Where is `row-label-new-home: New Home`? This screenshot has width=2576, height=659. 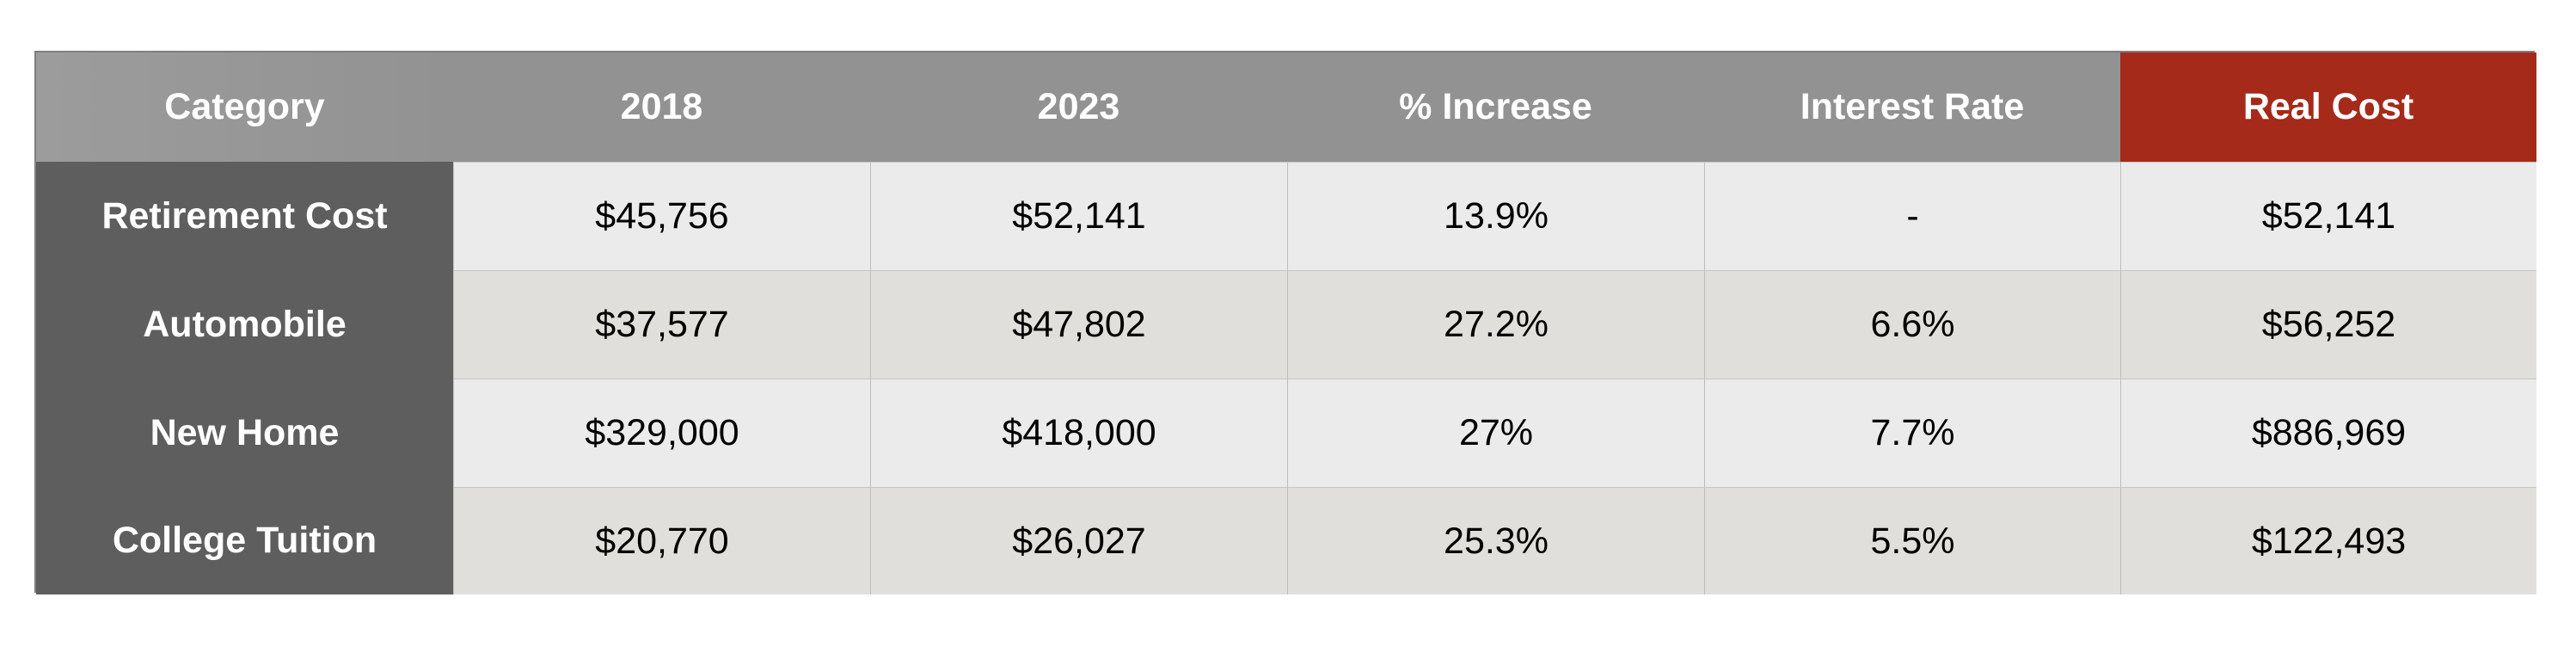
row-label-new-home: New Home is located at coordinates (244, 433).